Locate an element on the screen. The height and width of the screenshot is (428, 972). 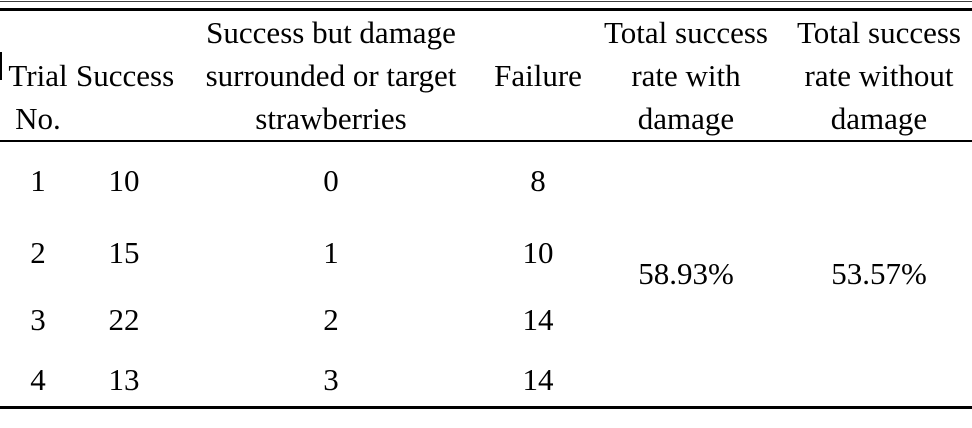
header-rate-without-damage-label: Total success rate without damage is located at coordinates (879, 75).